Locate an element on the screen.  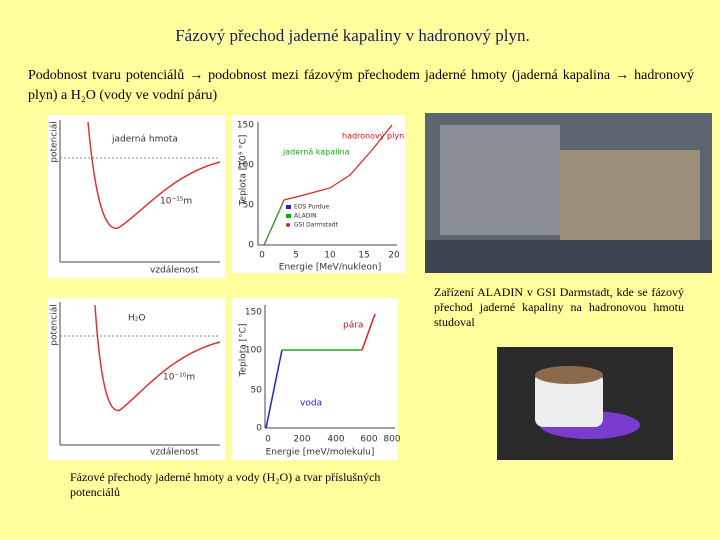
y-label: Teplota [°C] is located at coordinates (244, 351).